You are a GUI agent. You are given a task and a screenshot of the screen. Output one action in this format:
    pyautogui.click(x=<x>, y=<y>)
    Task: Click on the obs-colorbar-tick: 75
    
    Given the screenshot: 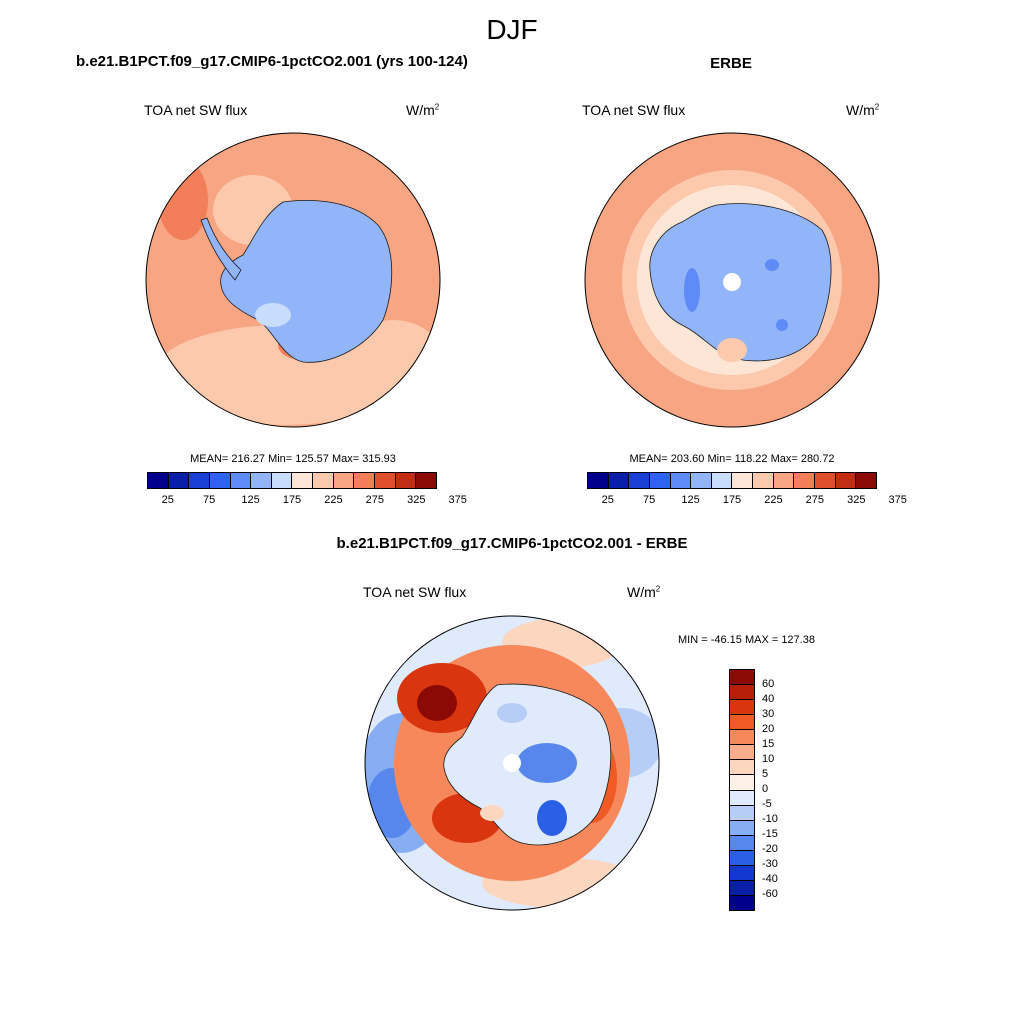 What is the action you would take?
    pyautogui.click(x=649, y=500)
    